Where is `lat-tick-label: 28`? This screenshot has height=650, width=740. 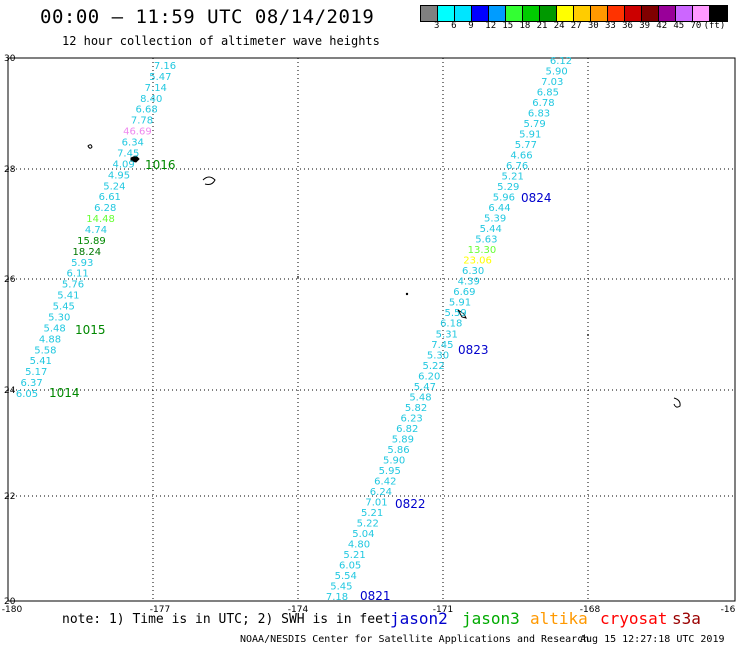
lat-tick-label: 28 is located at coordinates (10, 170).